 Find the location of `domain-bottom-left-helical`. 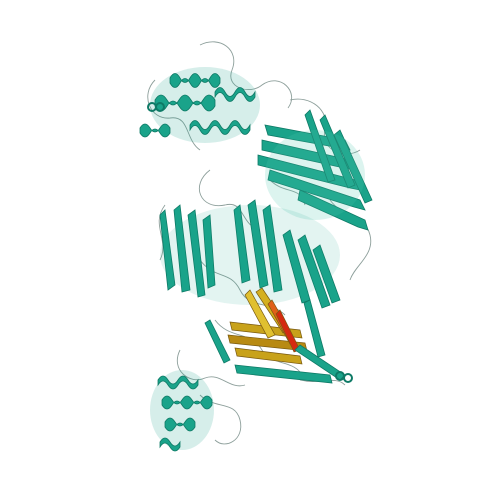

domain-bottom-left-helical is located at coordinates (182, 411).